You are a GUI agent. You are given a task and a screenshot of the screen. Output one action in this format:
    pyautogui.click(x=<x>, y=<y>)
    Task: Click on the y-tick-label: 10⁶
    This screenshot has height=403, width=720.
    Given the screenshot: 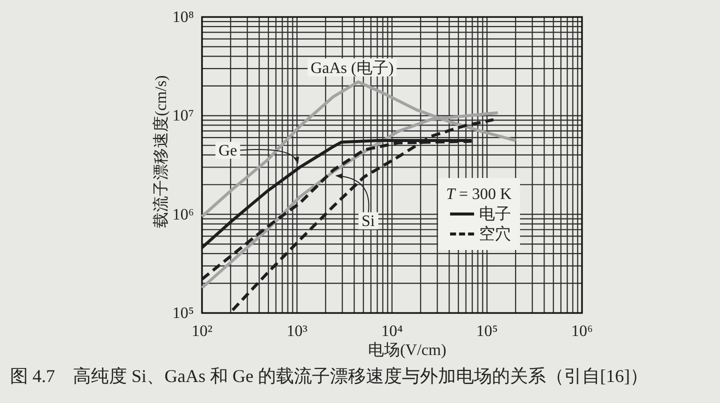 What is the action you would take?
    pyautogui.click(x=183, y=214)
    